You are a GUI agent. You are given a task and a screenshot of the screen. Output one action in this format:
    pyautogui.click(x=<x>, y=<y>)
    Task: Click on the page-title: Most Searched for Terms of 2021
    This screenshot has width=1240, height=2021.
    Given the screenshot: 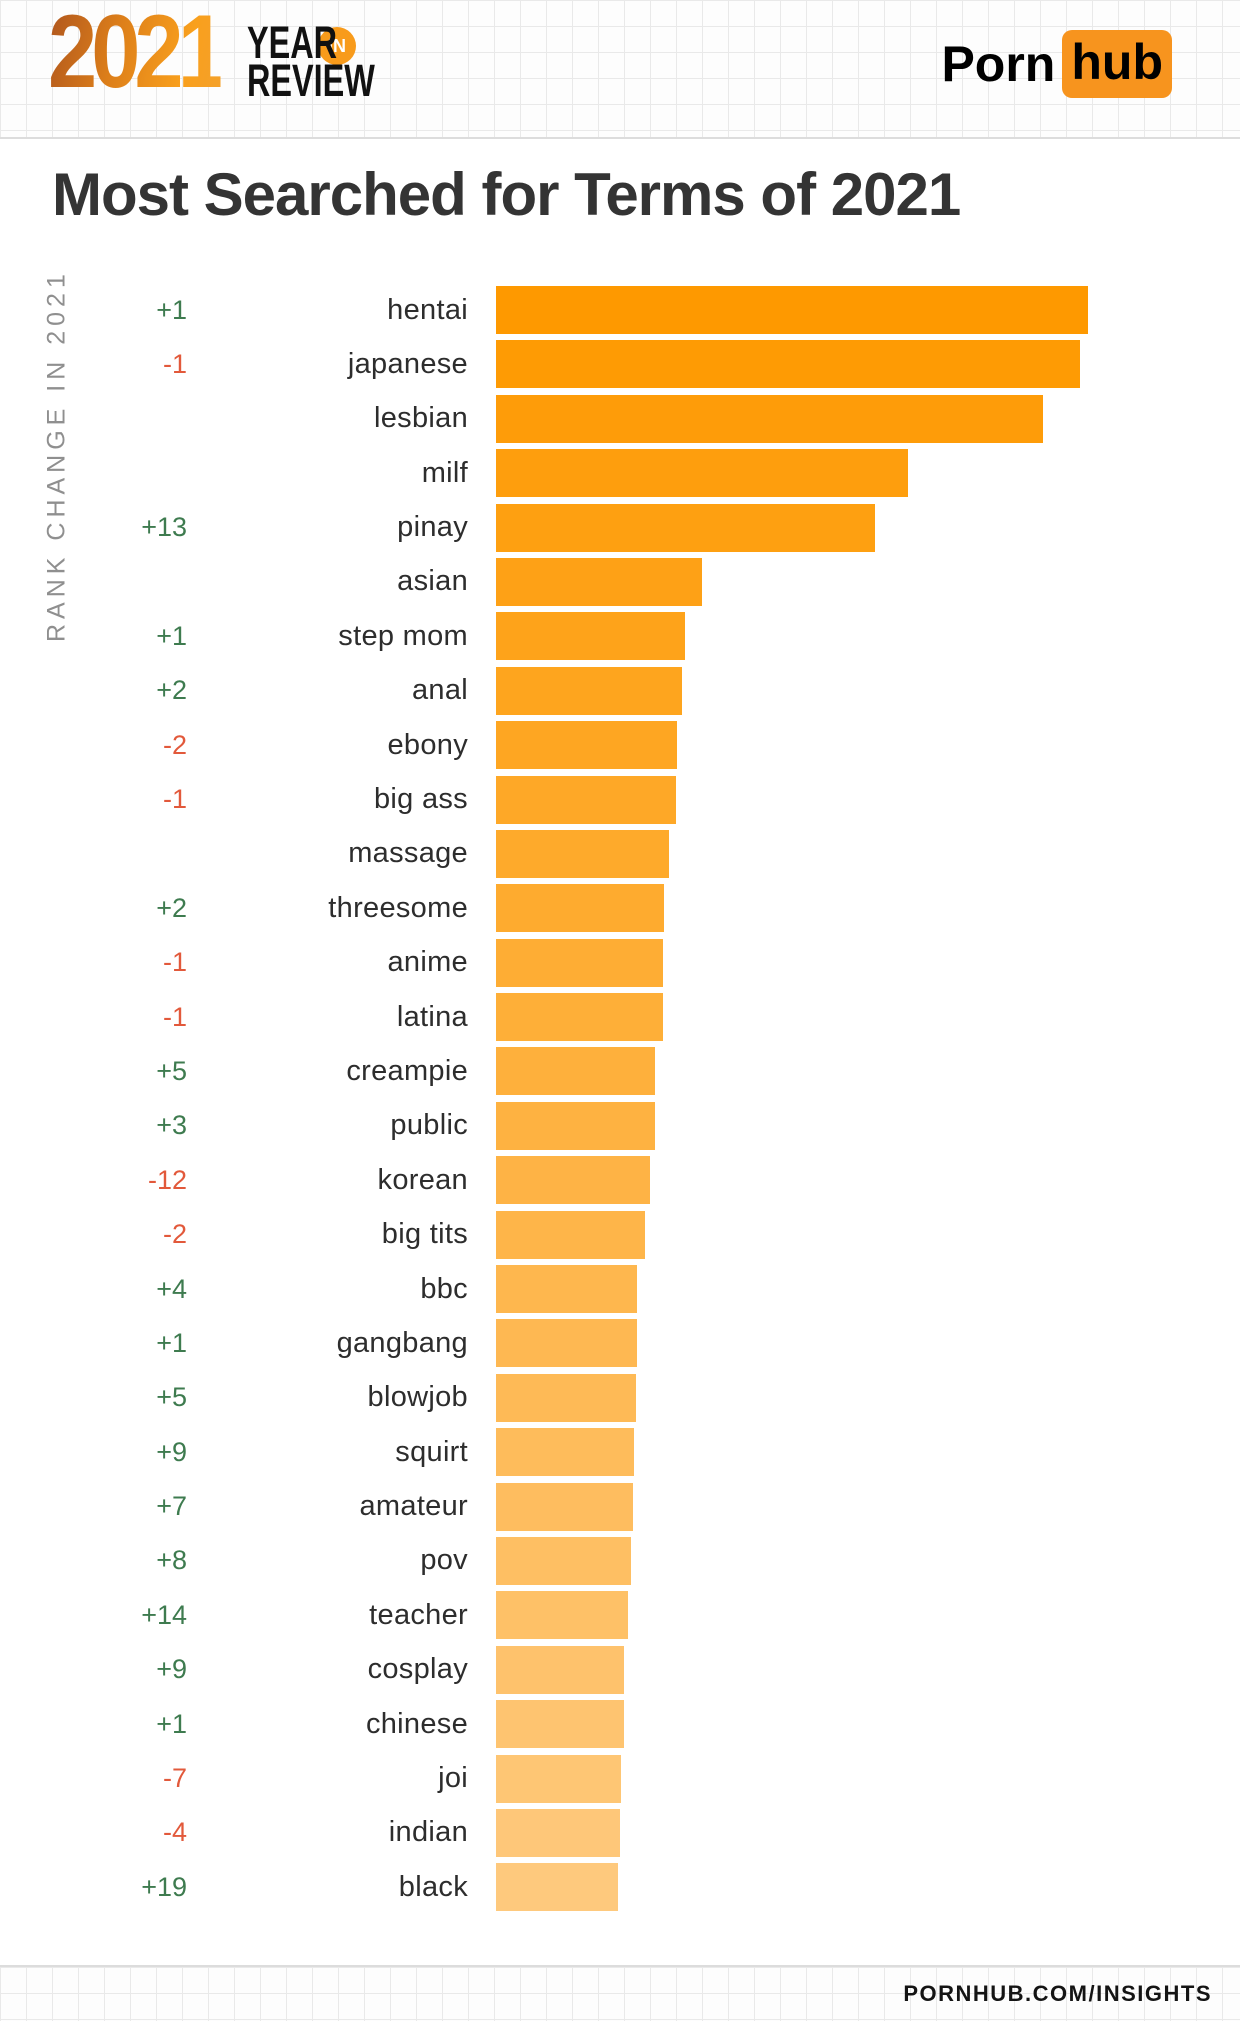 What is the action you would take?
    pyautogui.click(x=506, y=194)
    